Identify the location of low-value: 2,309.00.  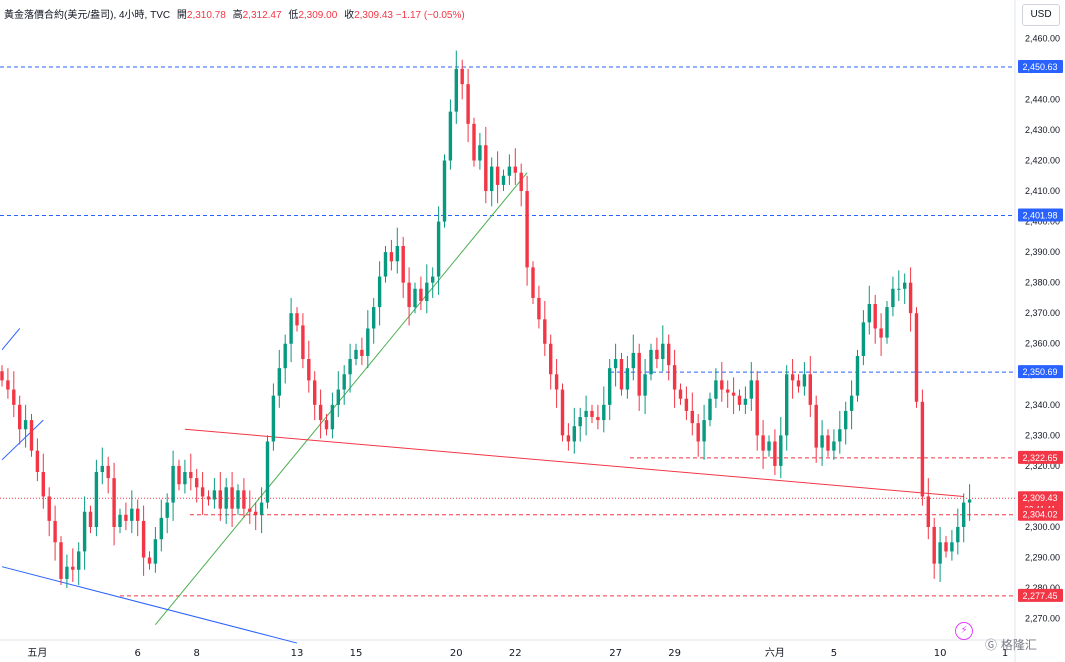
(318, 15).